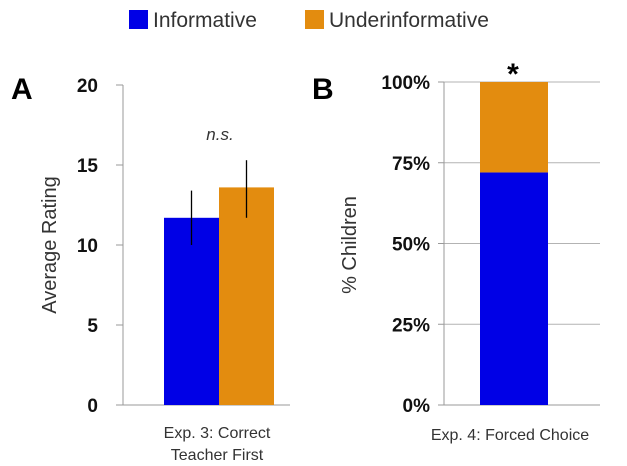  What do you see at coordinates (405, 83) in the screenshot?
I see `panel-b-y-tick-label: 100%` at bounding box center [405, 83].